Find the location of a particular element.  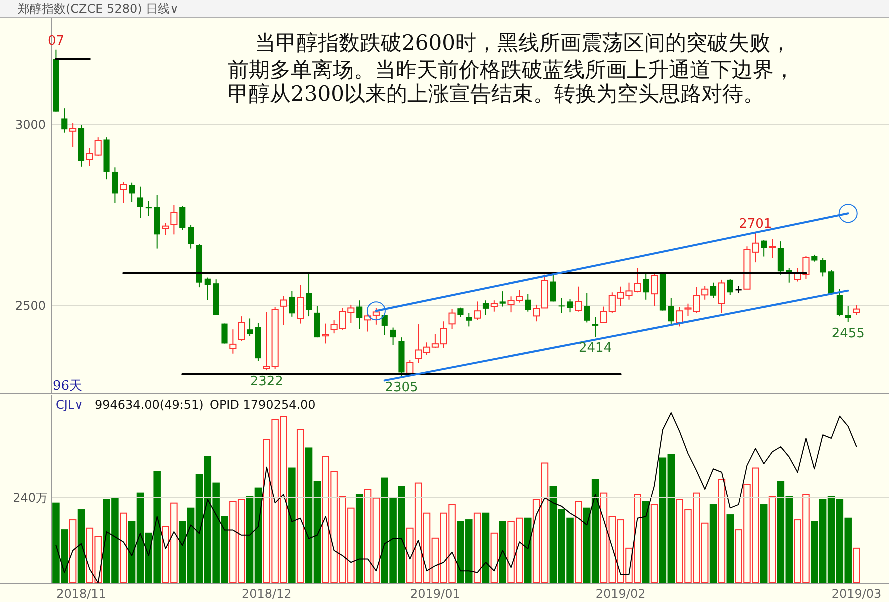

text: CJL∨ is located at coordinates (70, 405).